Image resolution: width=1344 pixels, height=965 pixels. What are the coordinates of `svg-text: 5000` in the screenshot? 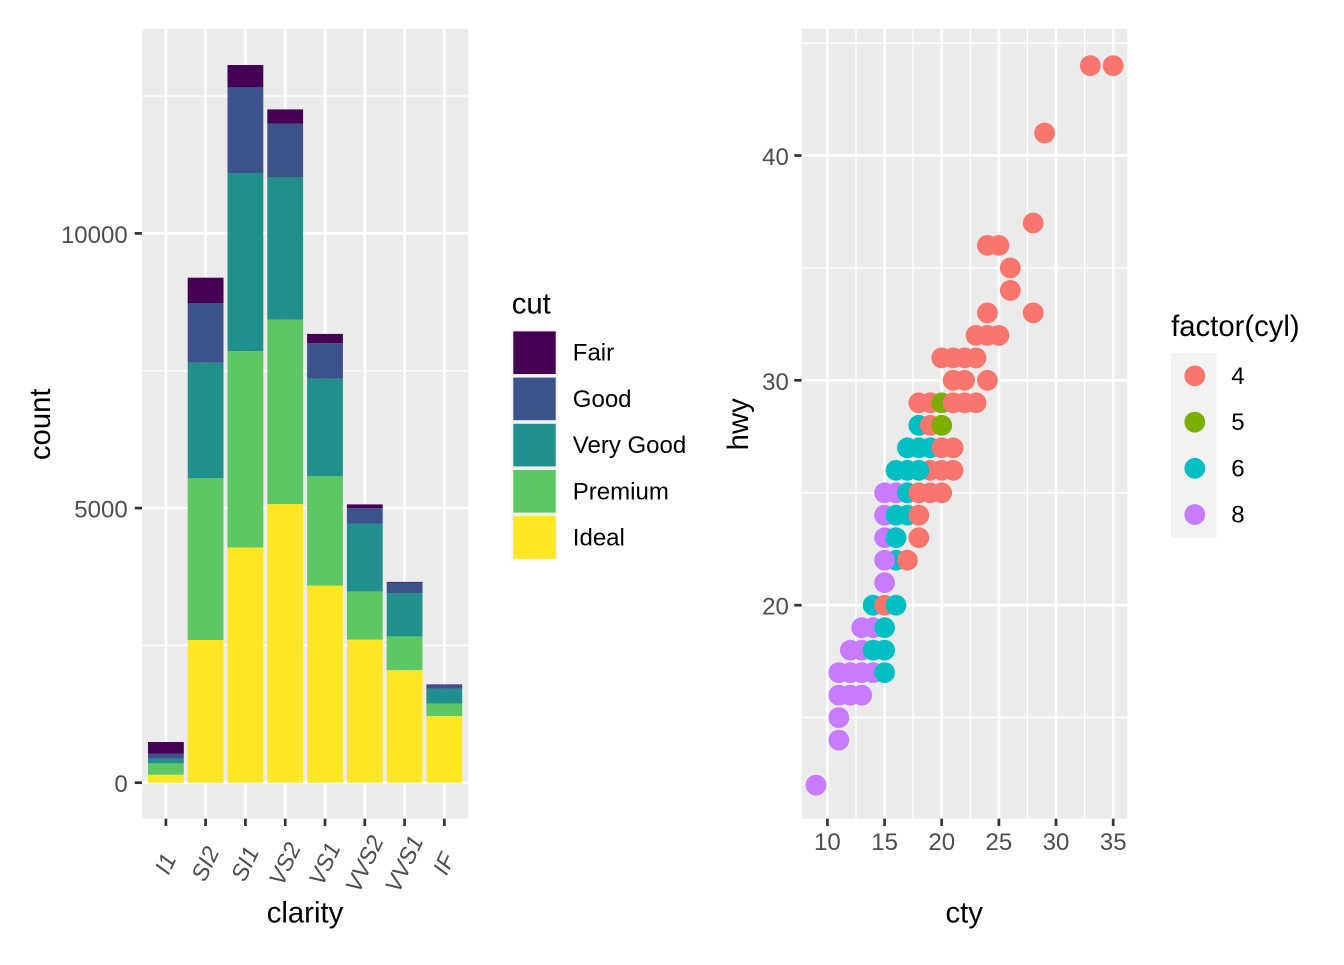 It's located at (100, 510).